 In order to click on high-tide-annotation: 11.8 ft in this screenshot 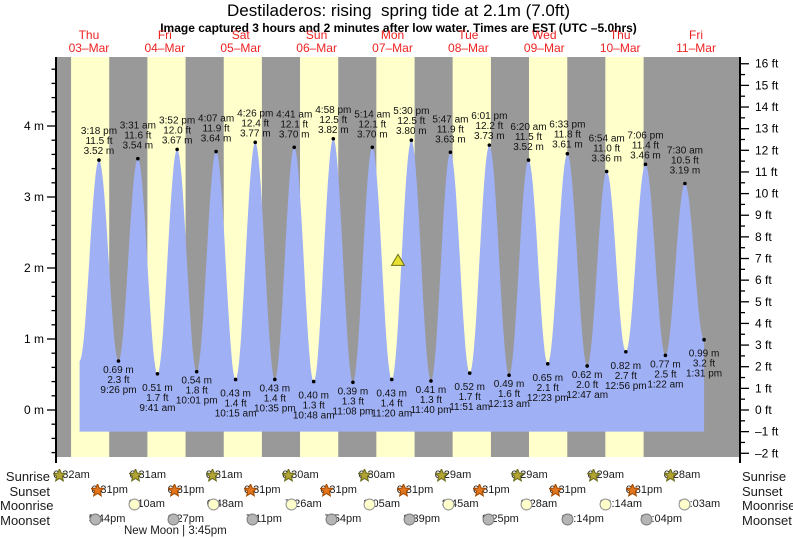, I will do `click(567, 135)`.